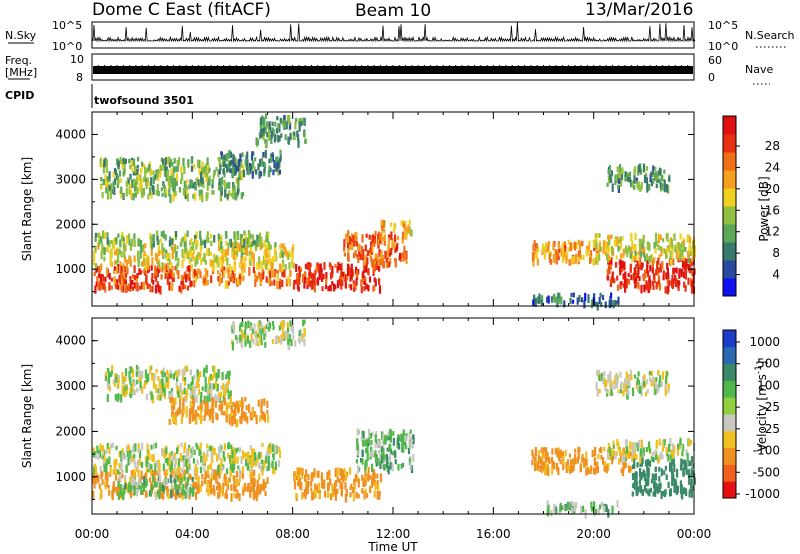 This screenshot has height=554, width=800. Describe the element at coordinates (759, 69) in the screenshot. I see `nave-label: Nave` at that location.